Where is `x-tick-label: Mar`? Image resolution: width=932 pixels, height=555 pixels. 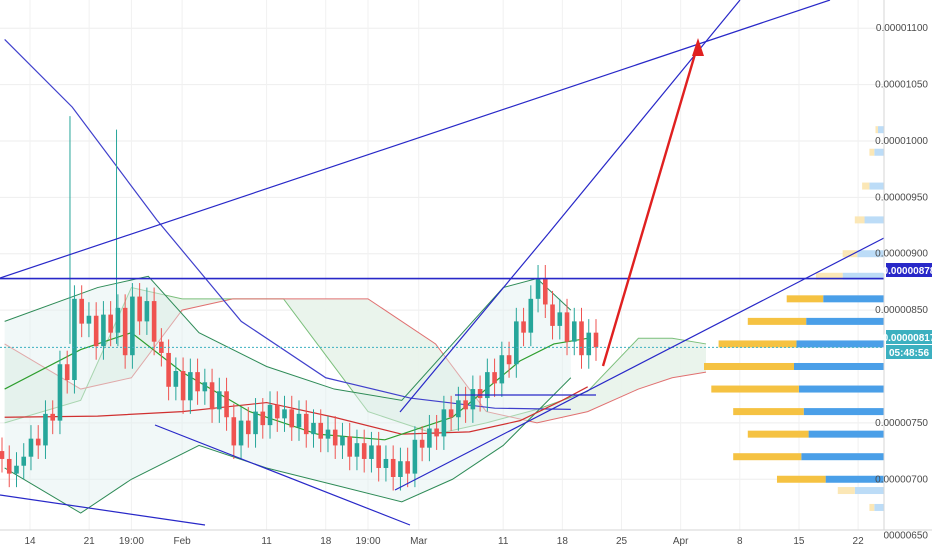
x-tick-label: Mar is located at coordinates (419, 541).